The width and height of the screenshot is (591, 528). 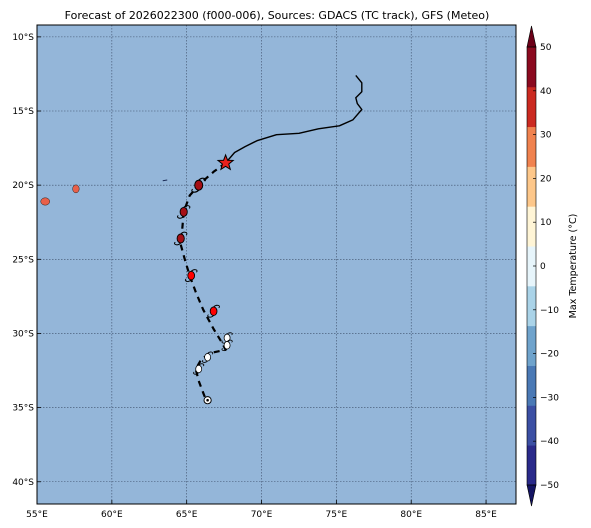 What do you see at coordinates (23, 260) in the screenshot?
I see `lat-tick-label: 25°S` at bounding box center [23, 260].